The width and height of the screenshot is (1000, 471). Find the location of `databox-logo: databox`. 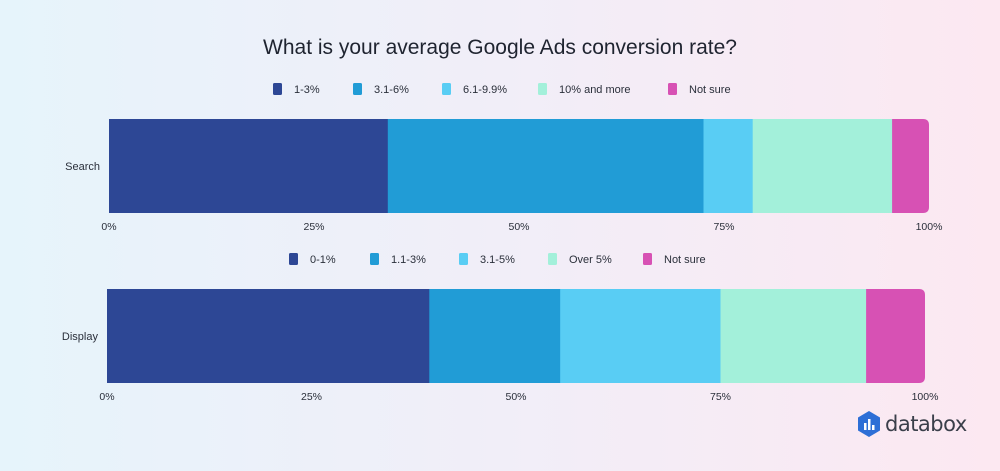

databox-logo: databox is located at coordinates (912, 424).